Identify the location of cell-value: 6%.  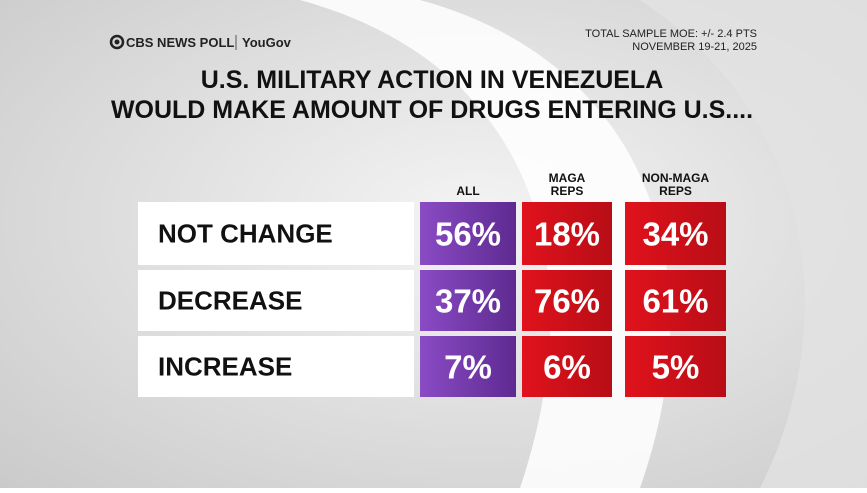
(567, 367).